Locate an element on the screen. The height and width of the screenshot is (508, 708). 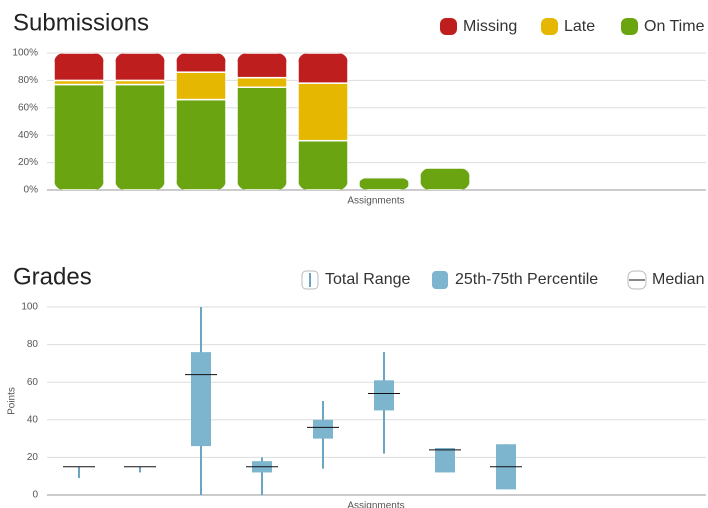
chart-title: Submissions is located at coordinates (81, 22).